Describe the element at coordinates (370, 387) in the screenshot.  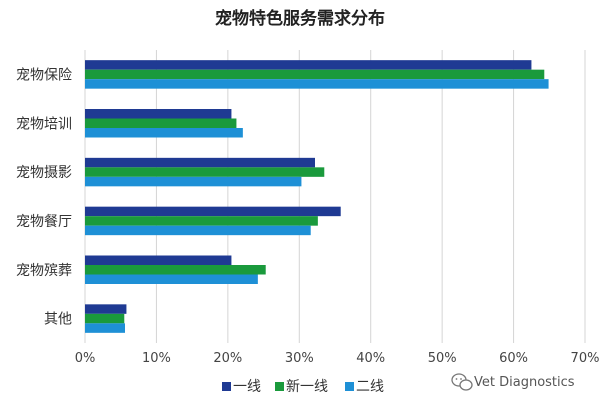
I see `legend-label: 二线` at that location.